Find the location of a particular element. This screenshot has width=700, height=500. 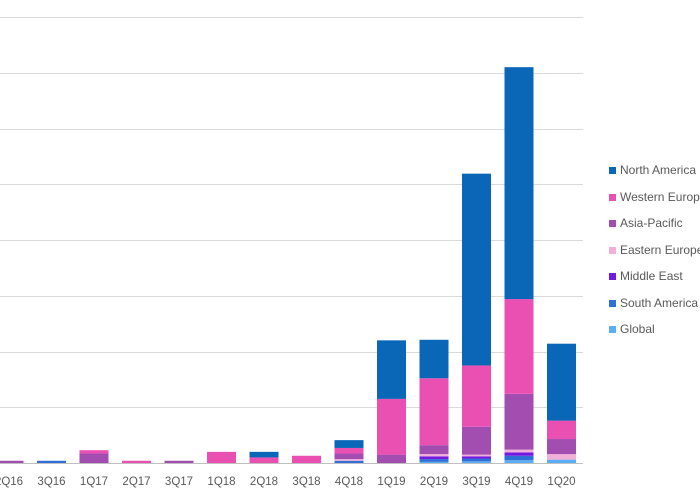

x-tick-label: 2Q17 is located at coordinates (136, 482).